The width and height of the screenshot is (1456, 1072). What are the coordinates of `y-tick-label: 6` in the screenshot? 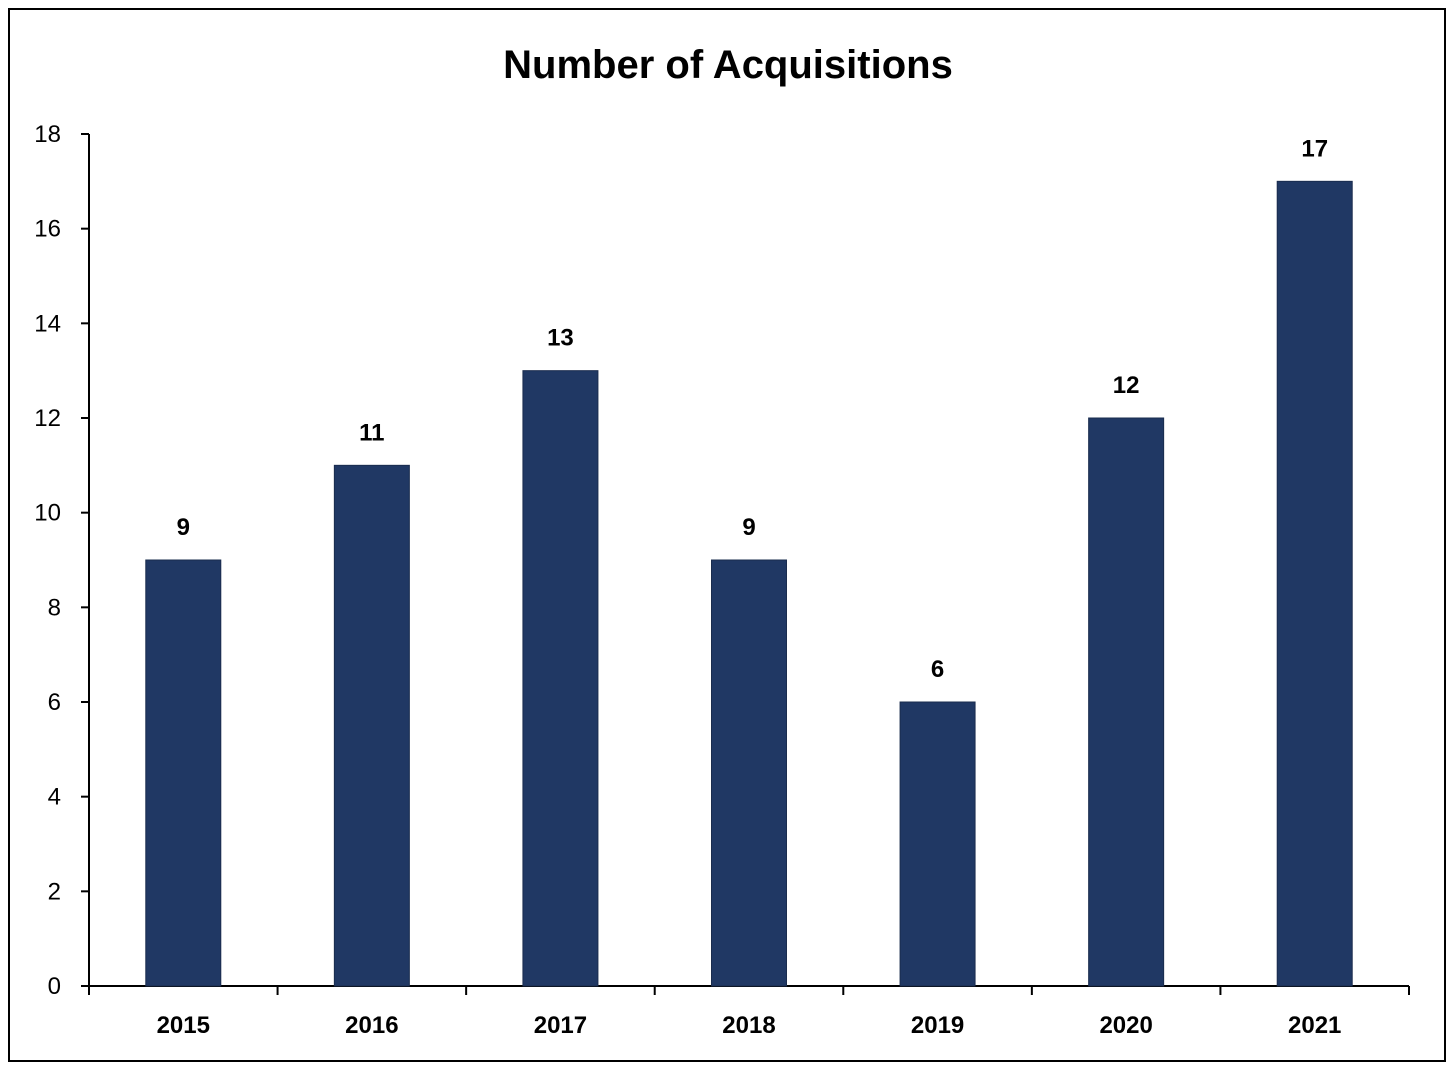 It's located at (54, 702).